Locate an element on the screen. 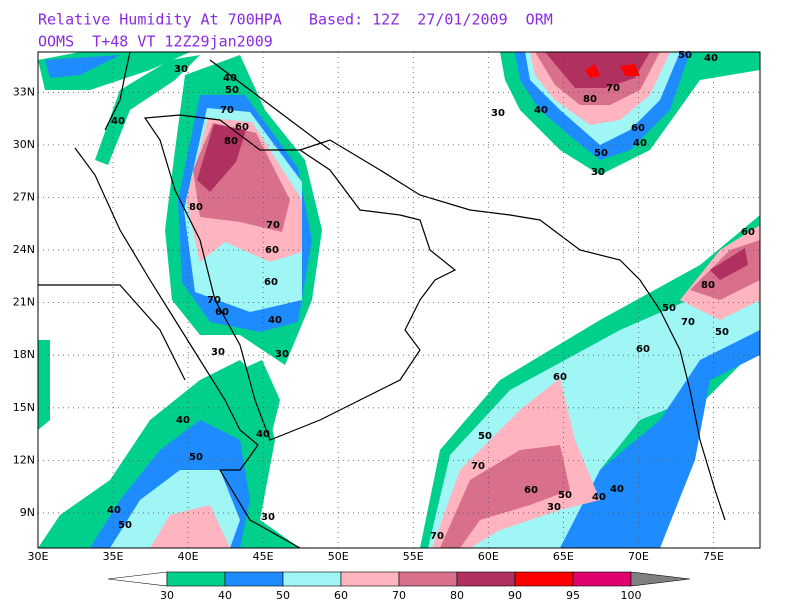 The width and height of the screenshot is (800, 600). y-tick-label: 21N is located at coordinates (24, 302).